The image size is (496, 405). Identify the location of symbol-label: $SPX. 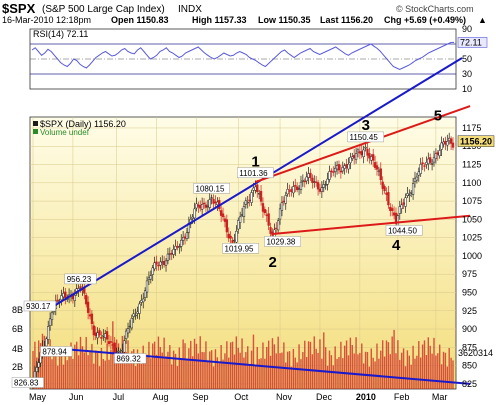
(19, 8).